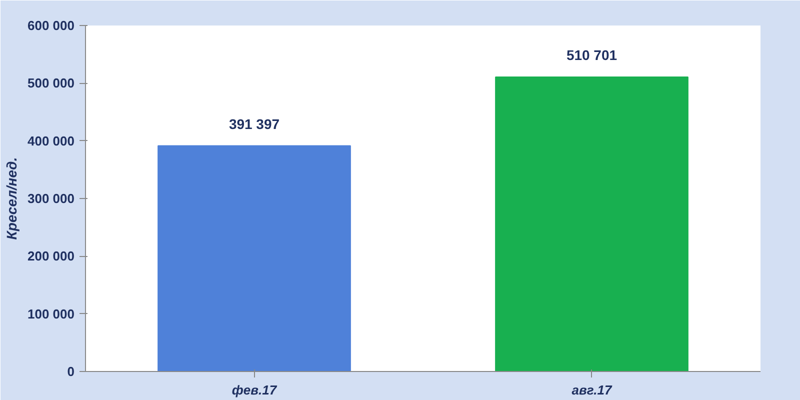 The image size is (800, 400). I want to click on data-label: 510 701, so click(592, 54).